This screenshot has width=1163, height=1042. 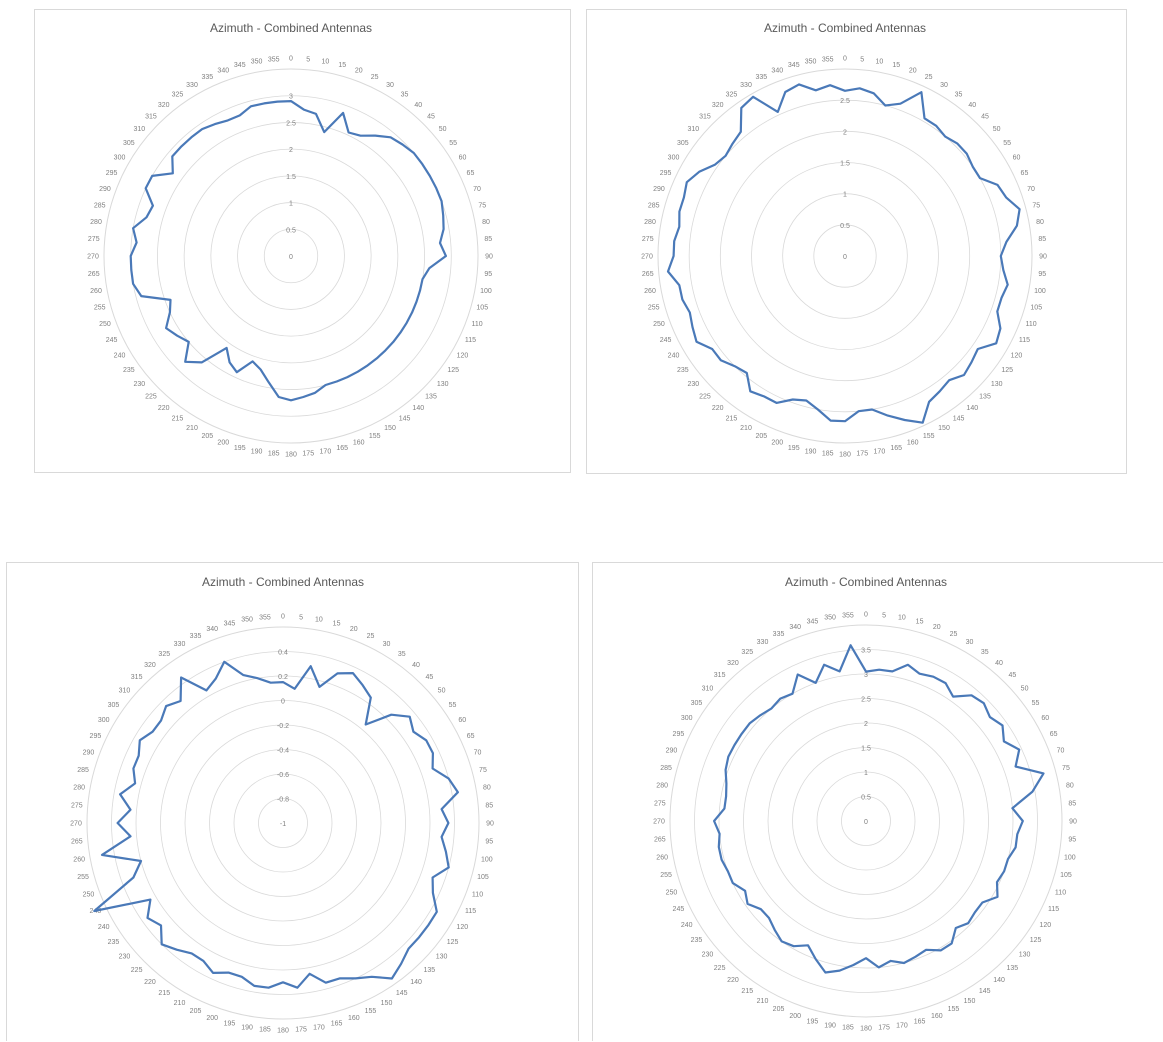 I want to click on angle-label: 205, so click(x=761, y=436).